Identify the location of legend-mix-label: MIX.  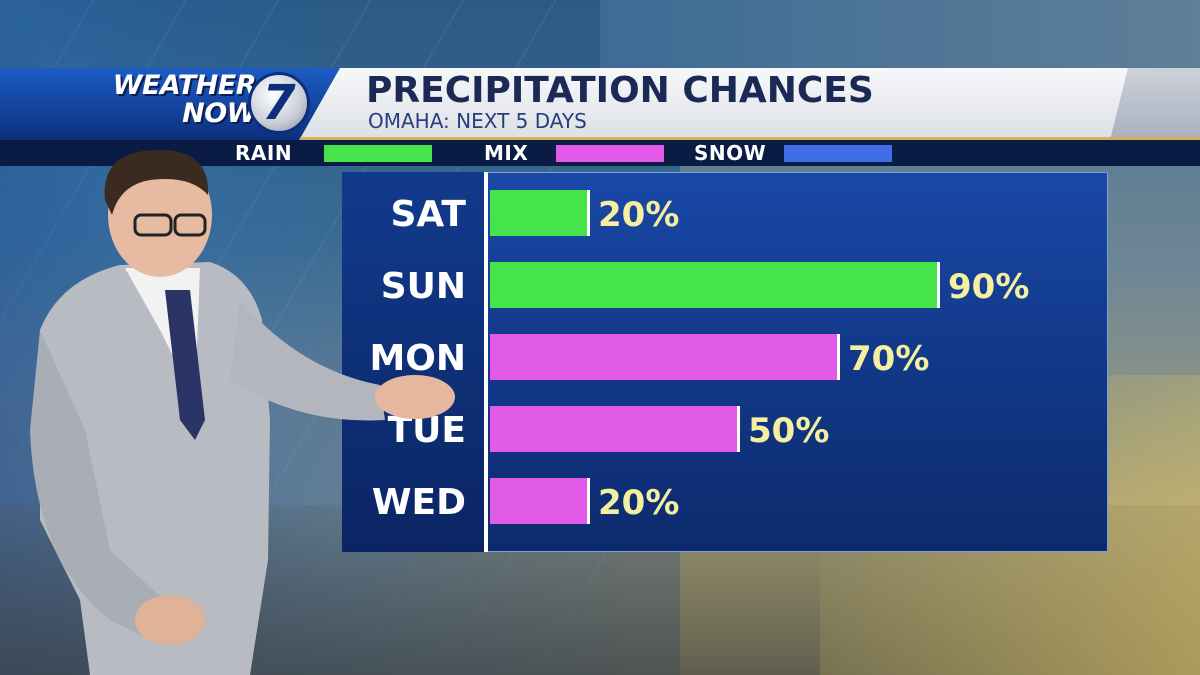
(506, 153).